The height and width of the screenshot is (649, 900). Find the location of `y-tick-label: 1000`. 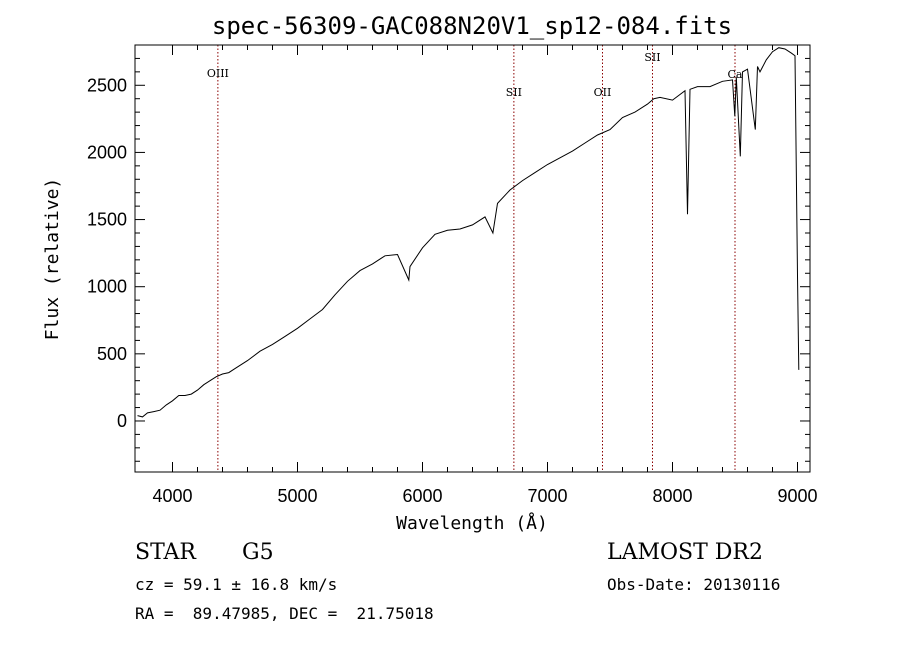

y-tick-label: 1000 is located at coordinates (107, 287).